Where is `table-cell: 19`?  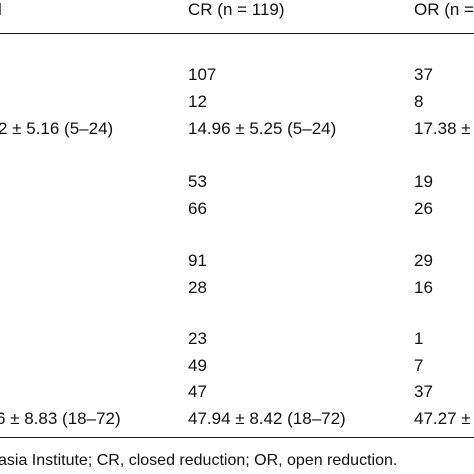
table-cell: 19 is located at coordinates (423, 181).